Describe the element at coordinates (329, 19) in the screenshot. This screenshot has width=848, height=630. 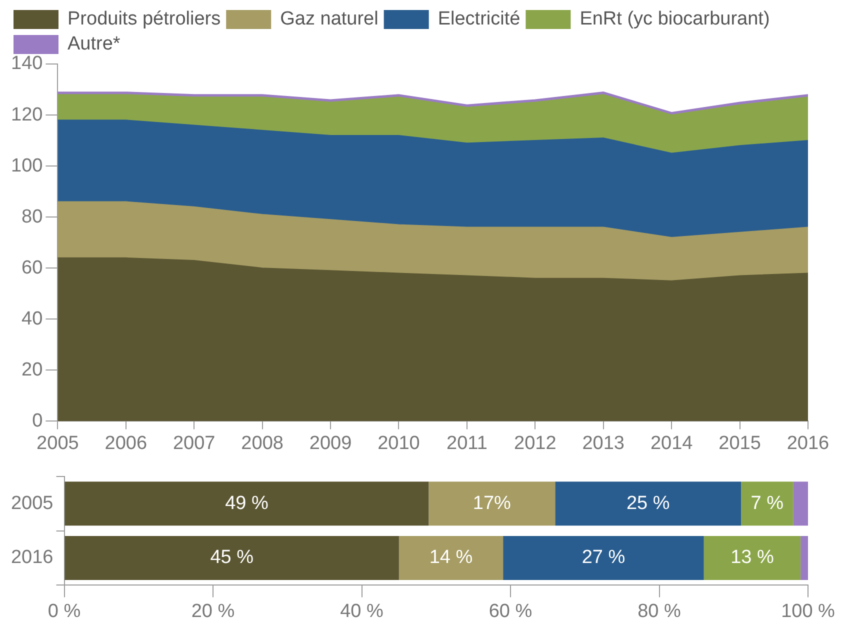
I see `legend-label: Gaz naturel` at that location.